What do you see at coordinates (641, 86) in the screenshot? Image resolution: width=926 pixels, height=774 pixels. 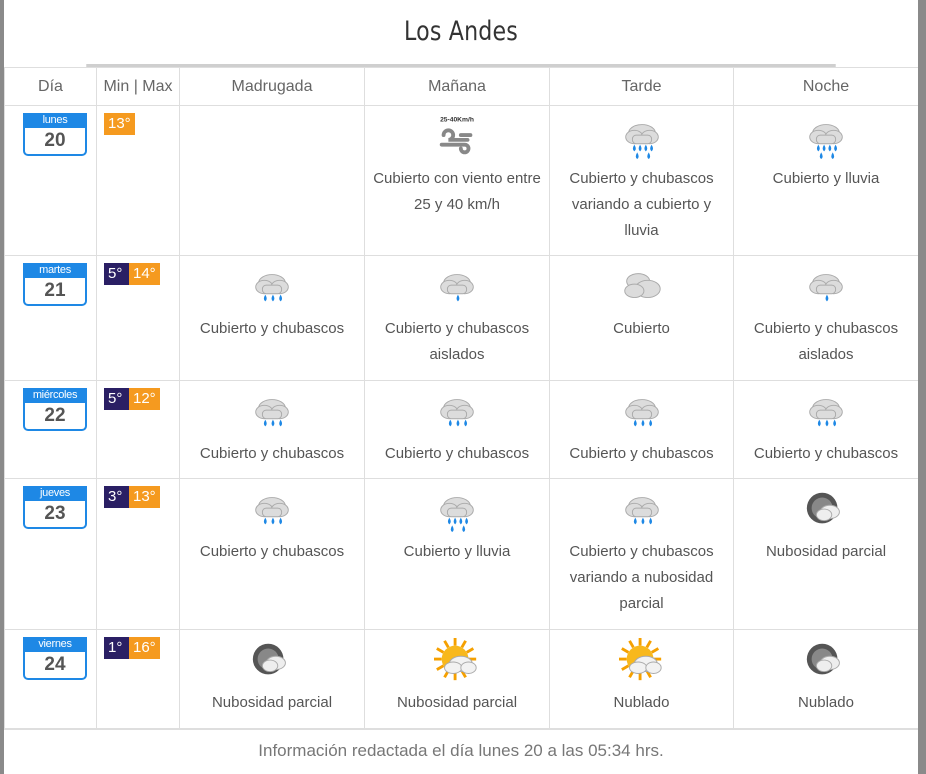 I see `header-tarde: Tarde` at bounding box center [641, 86].